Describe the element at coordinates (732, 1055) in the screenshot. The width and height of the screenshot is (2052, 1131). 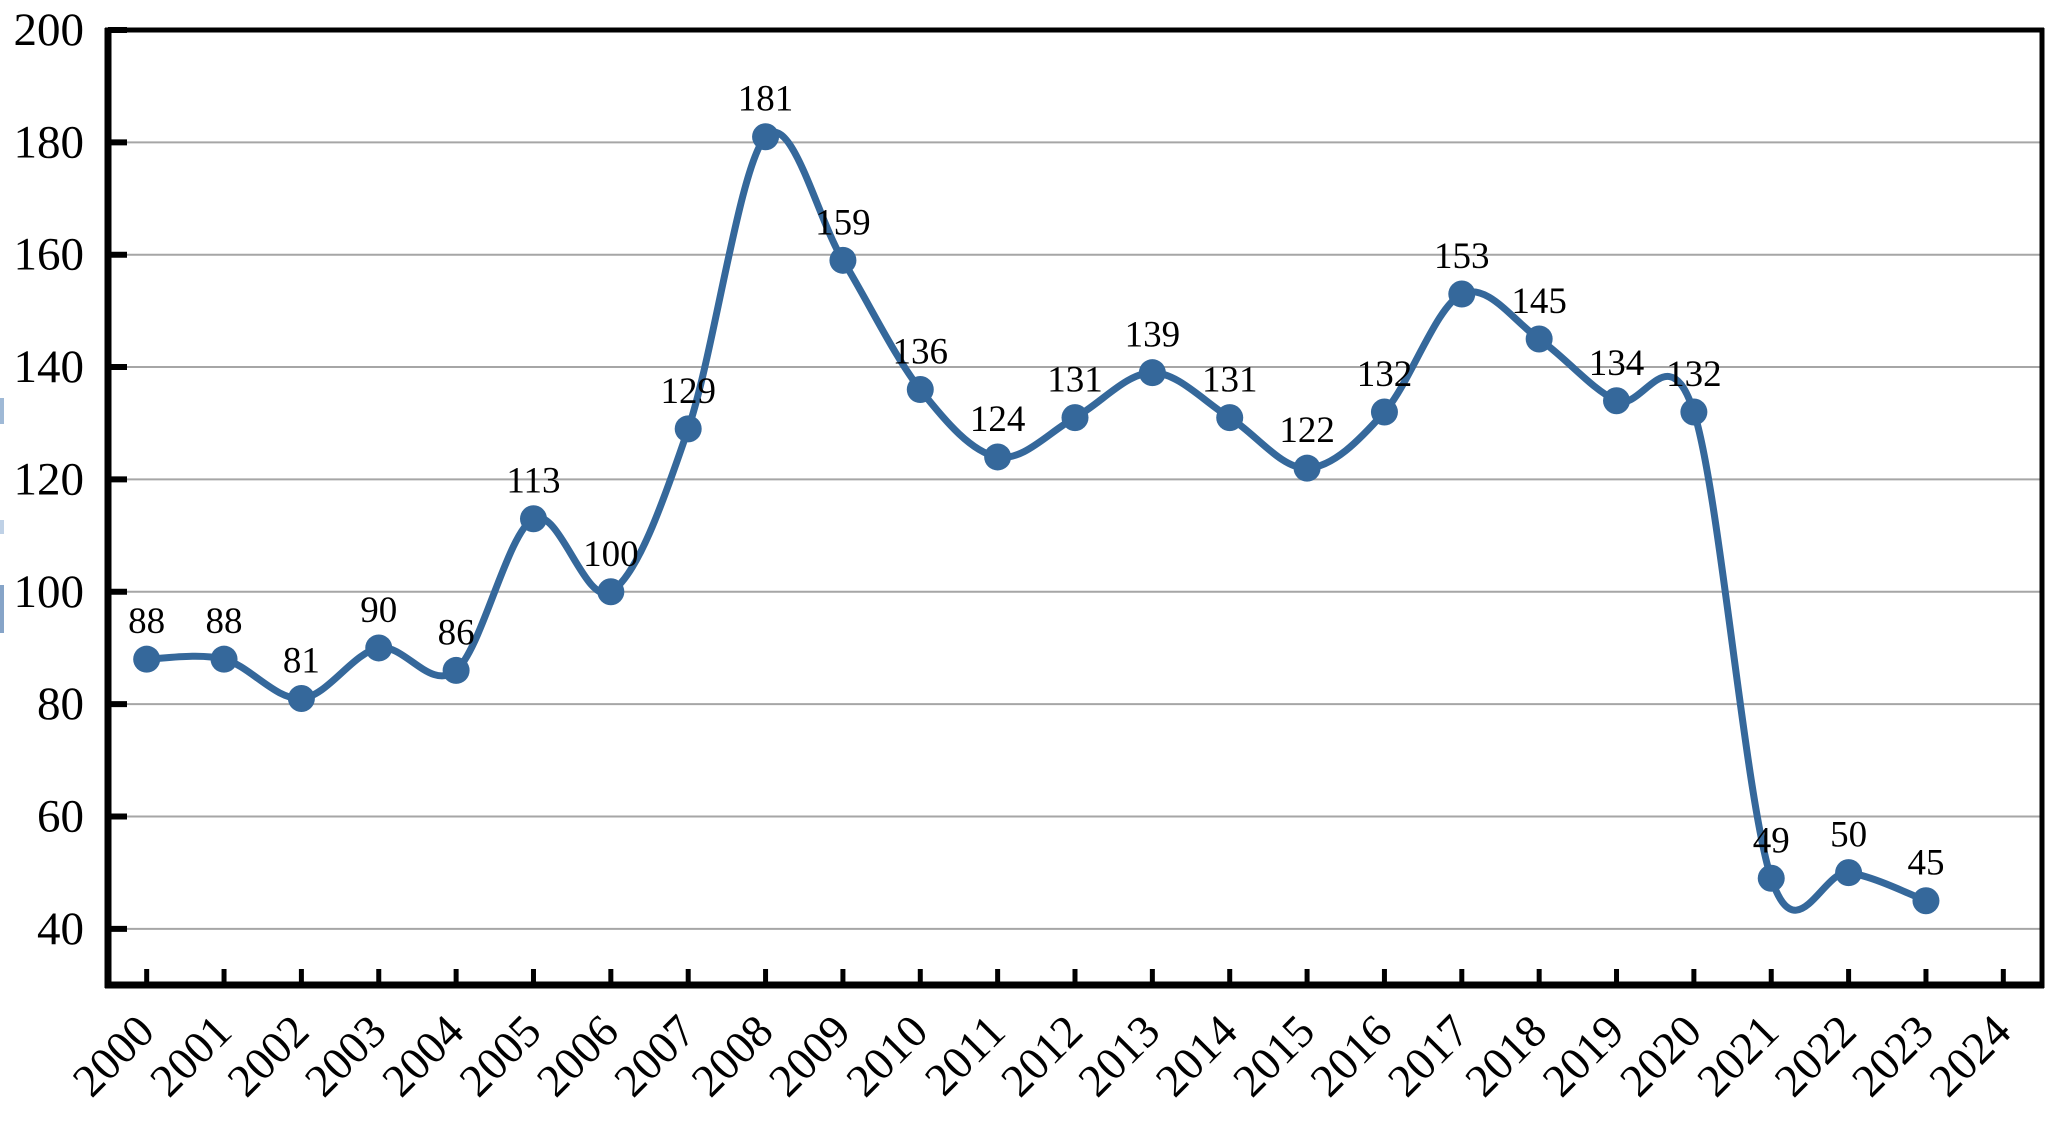
I see `x-axis-tick-label: 2008` at that location.